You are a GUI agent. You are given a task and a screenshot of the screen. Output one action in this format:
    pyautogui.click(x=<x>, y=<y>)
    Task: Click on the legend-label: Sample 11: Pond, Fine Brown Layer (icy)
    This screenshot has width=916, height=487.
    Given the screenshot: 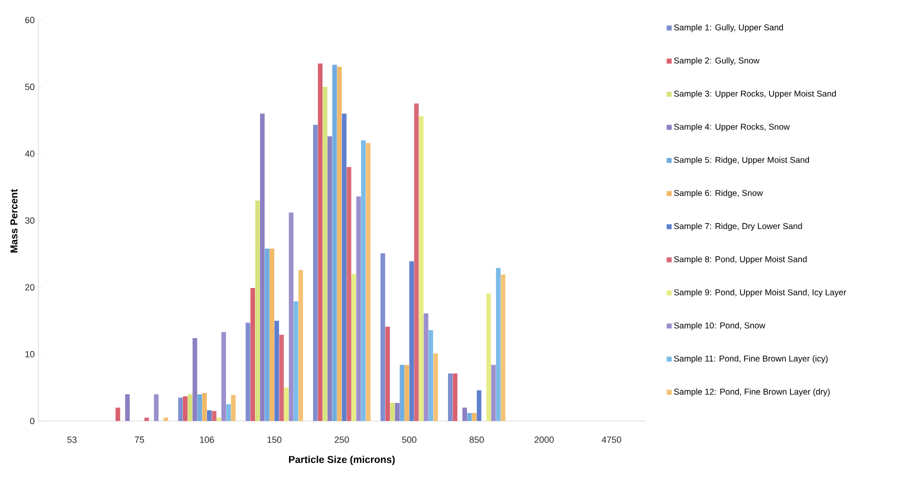 What is the action you would take?
    pyautogui.click(x=751, y=359)
    